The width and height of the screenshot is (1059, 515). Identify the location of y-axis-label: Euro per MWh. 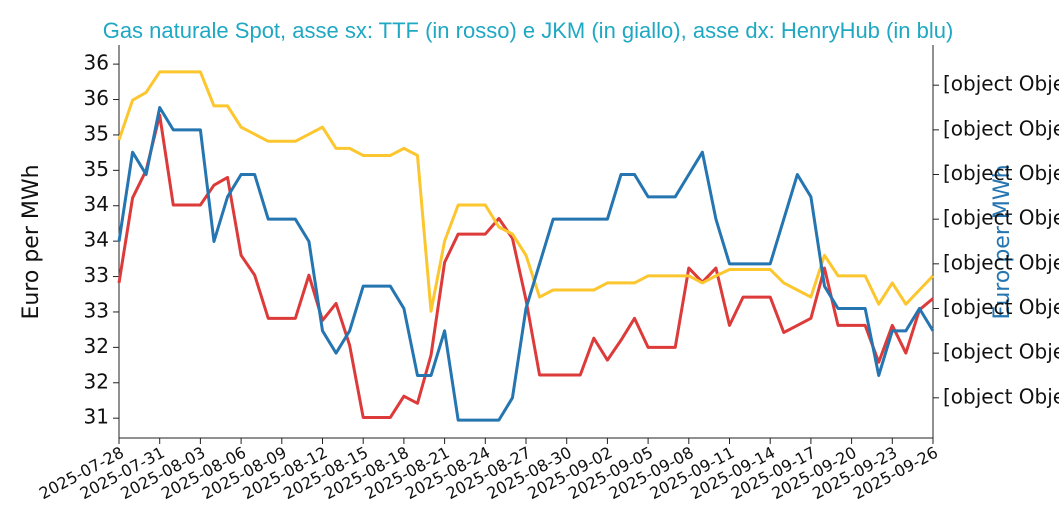
(31, 241).